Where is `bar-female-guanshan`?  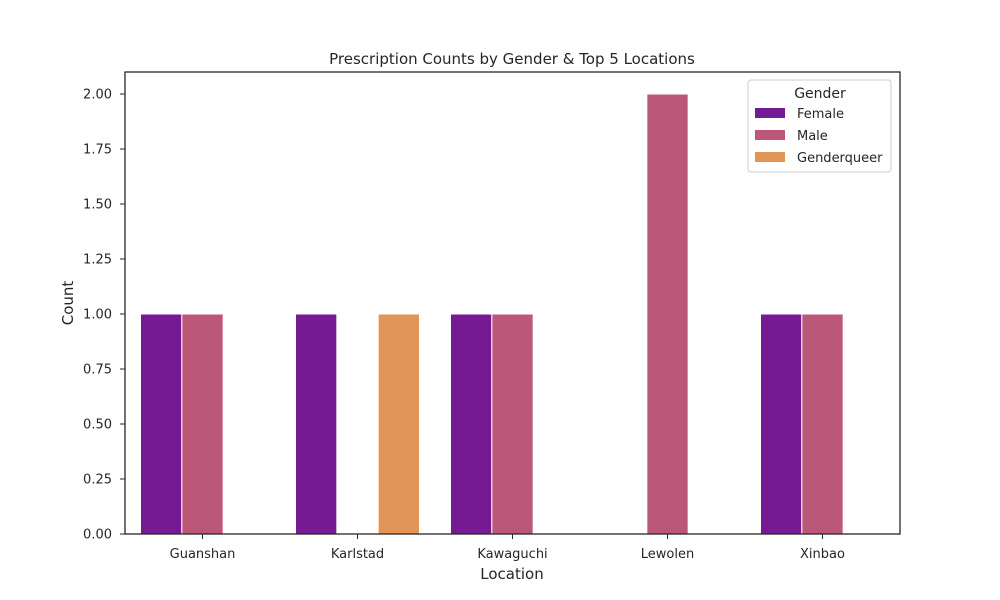
bar-female-guanshan is located at coordinates (161, 424).